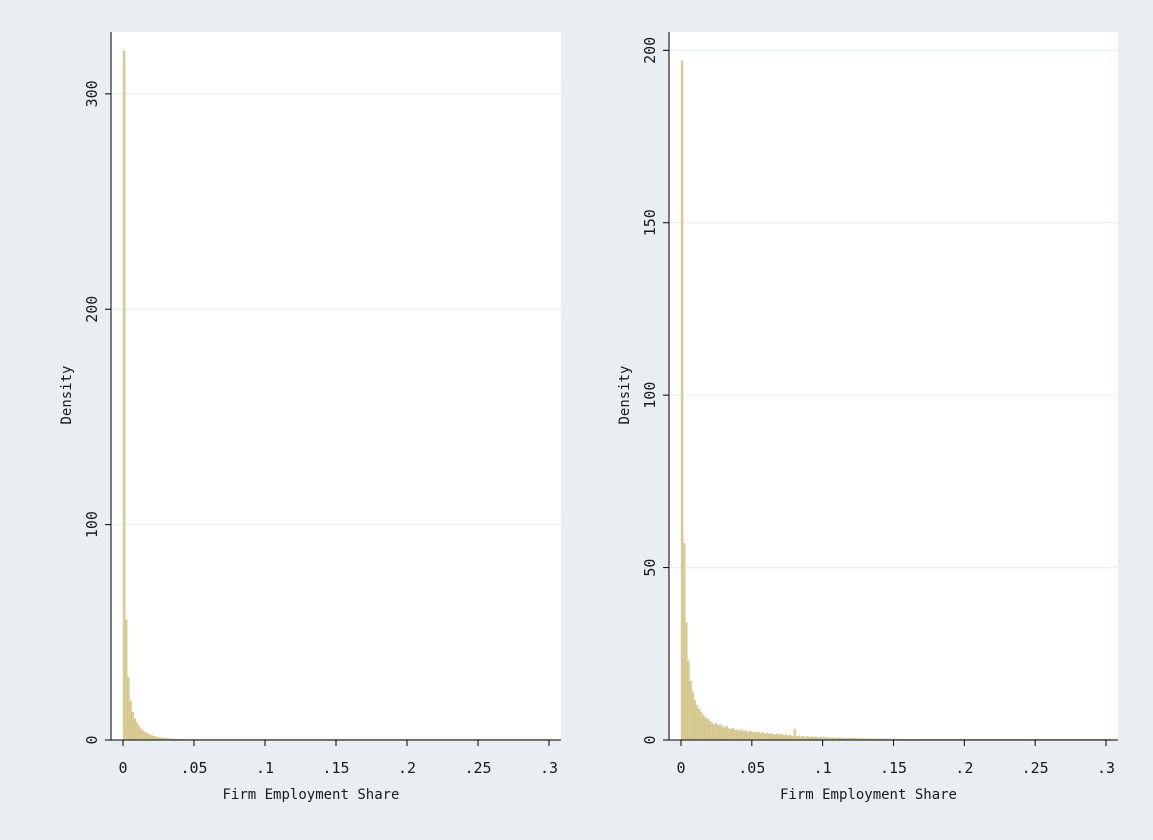  I want to click on right-x-tick-label: .25, so click(1035, 768).